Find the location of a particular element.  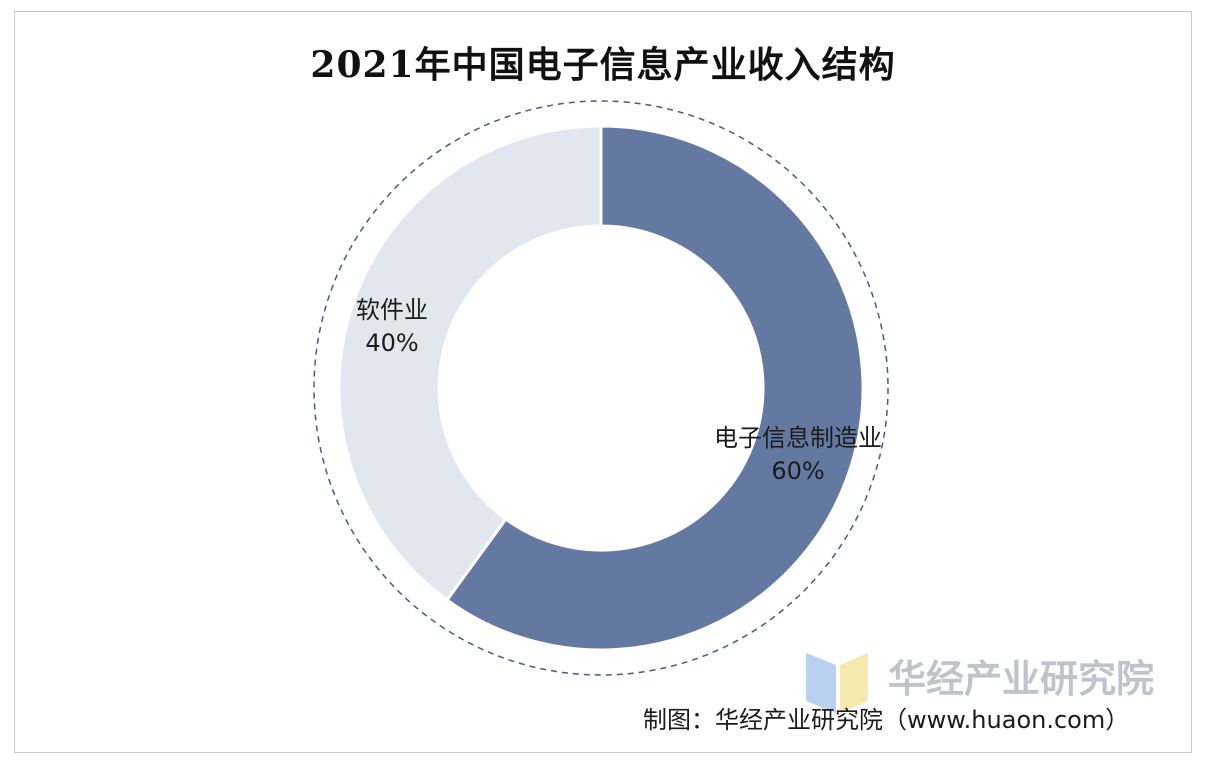

slice-value-label: 60% is located at coordinates (797, 471).